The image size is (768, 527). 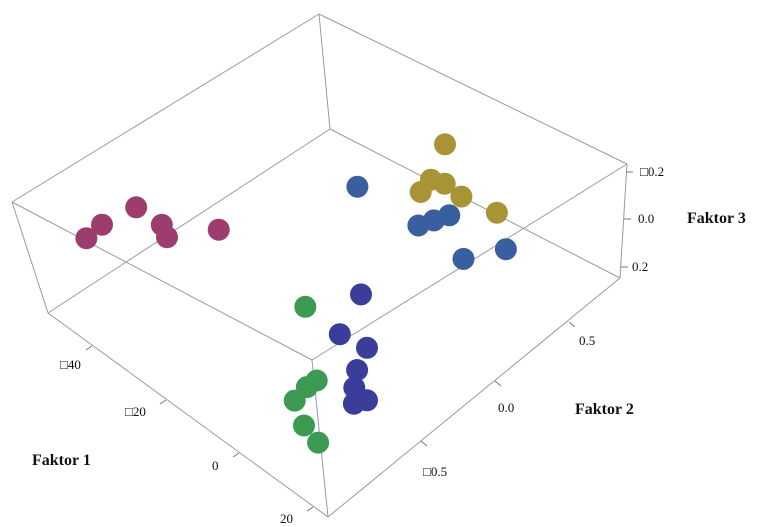 What do you see at coordinates (61, 460) in the screenshot?
I see `x-axis-title: Faktor 1` at bounding box center [61, 460].